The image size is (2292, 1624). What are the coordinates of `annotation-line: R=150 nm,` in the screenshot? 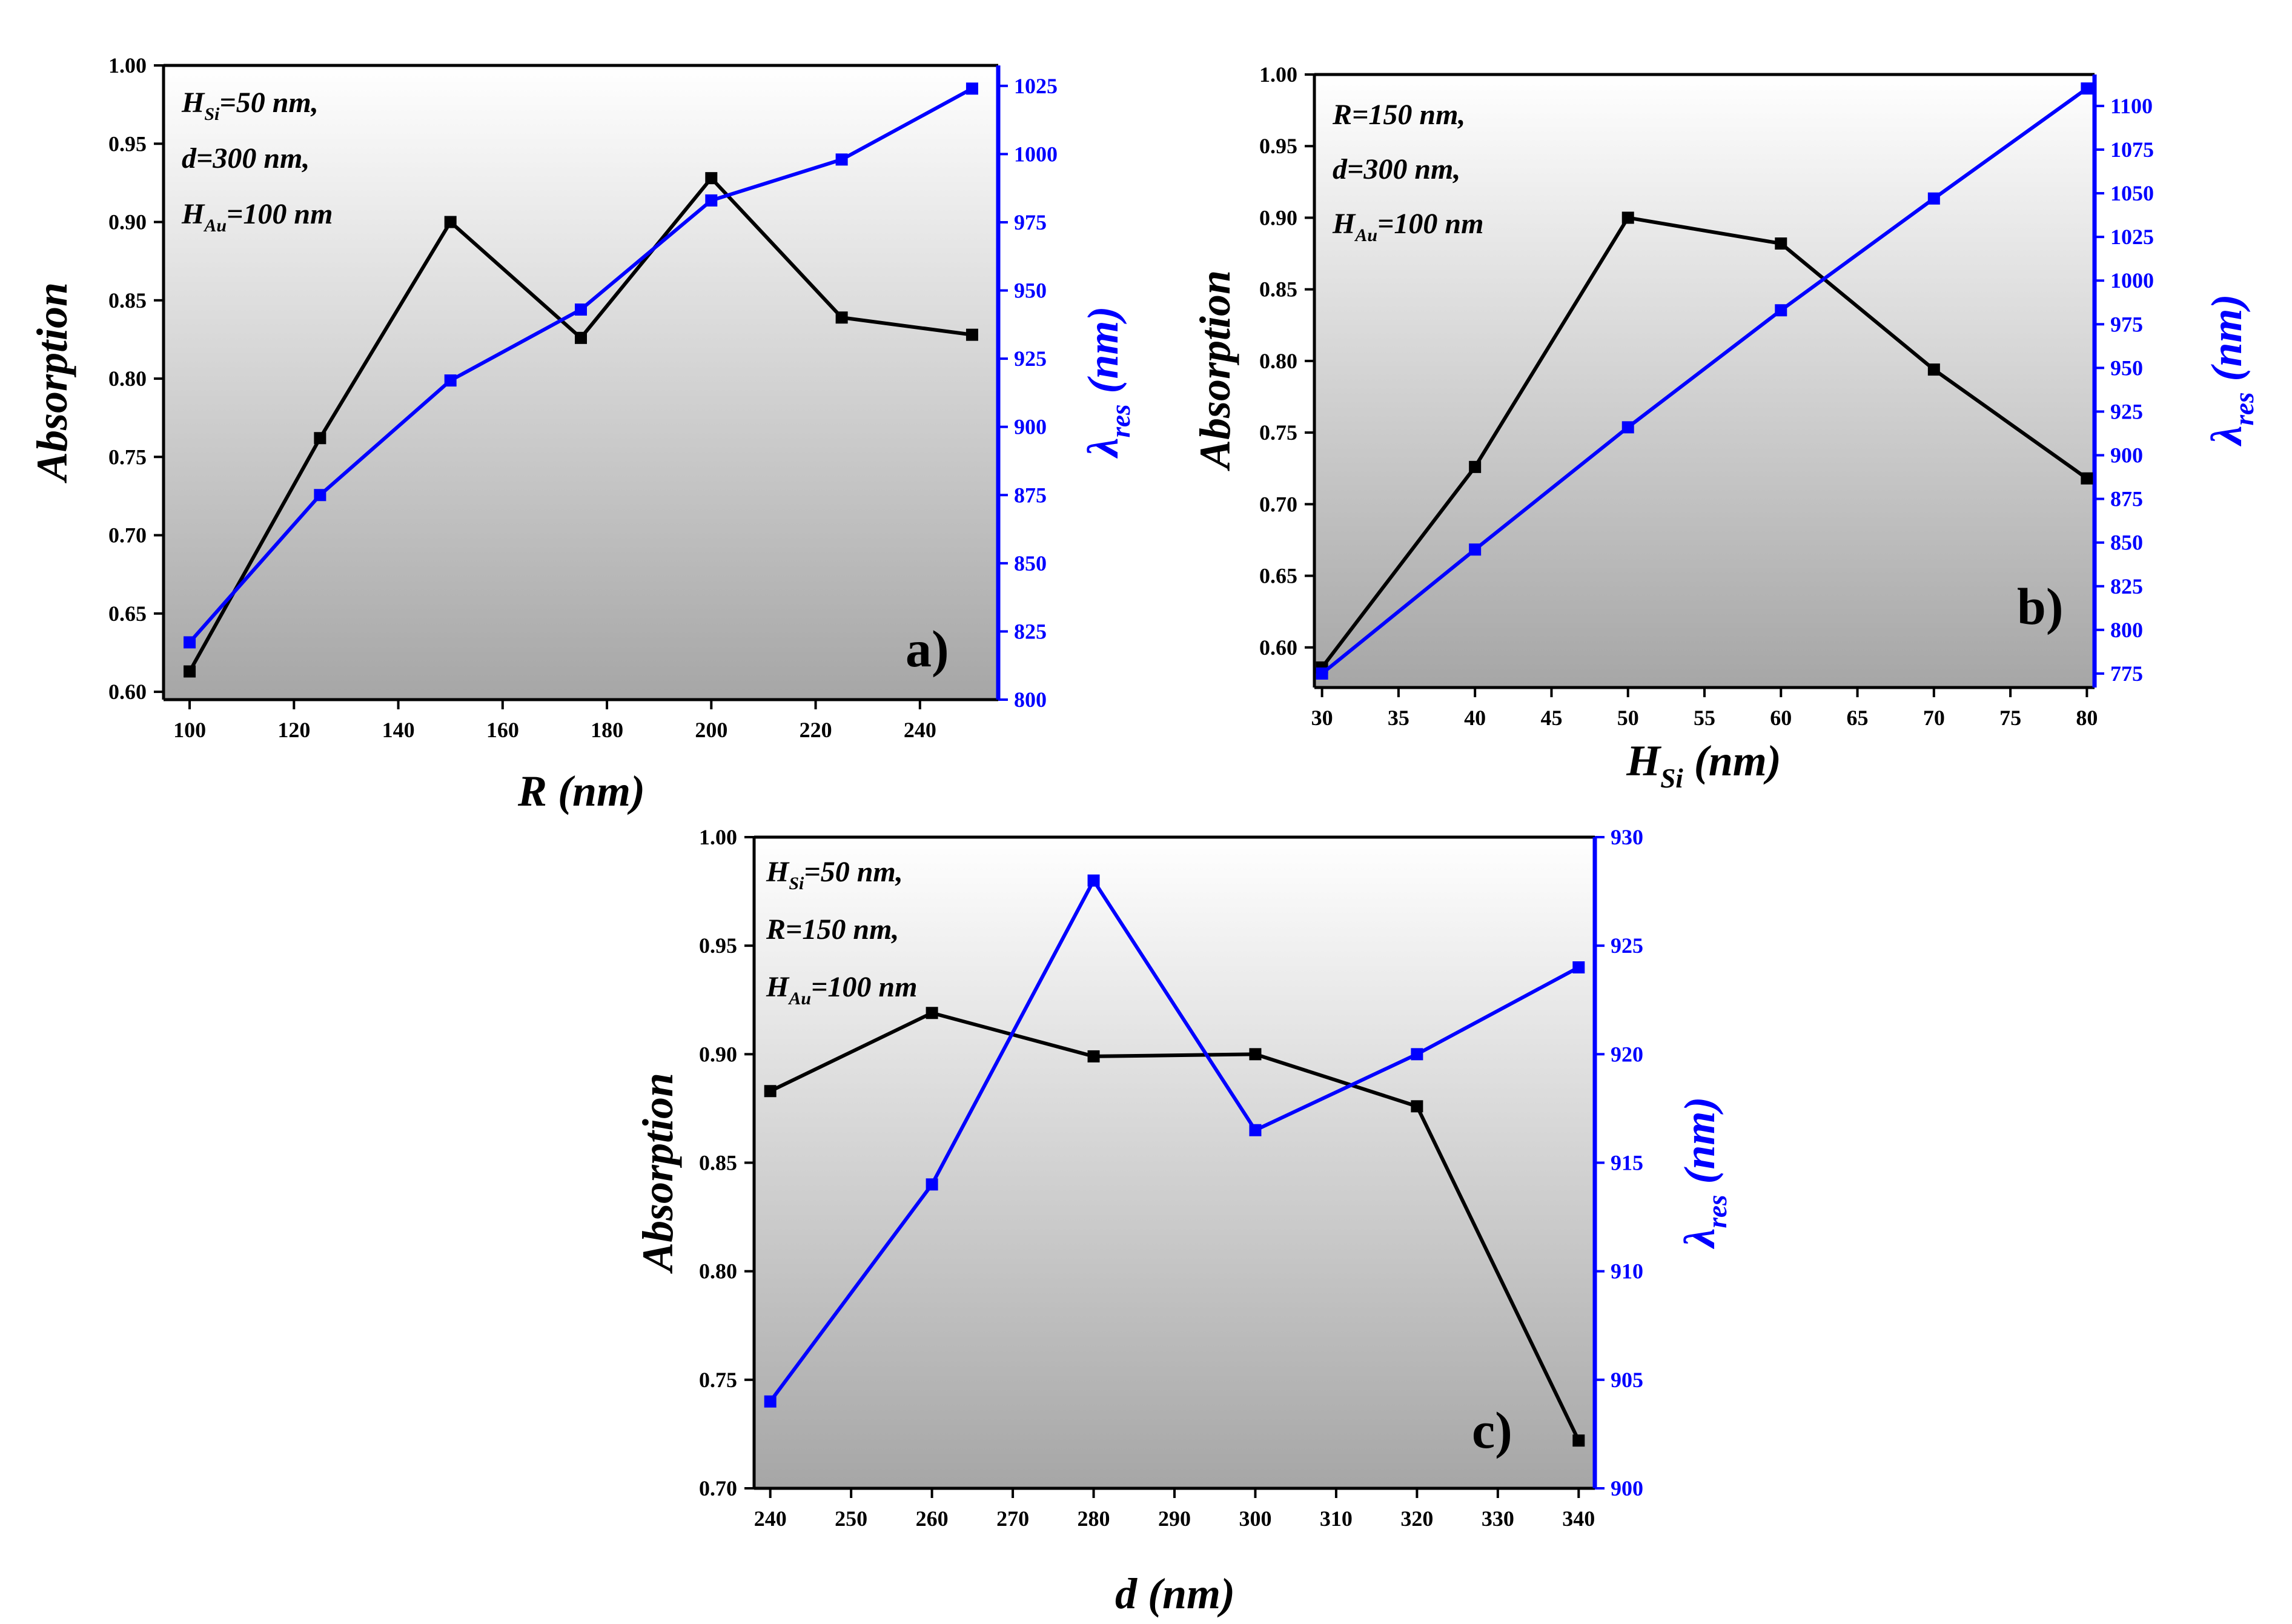 It's located at (1398, 115).